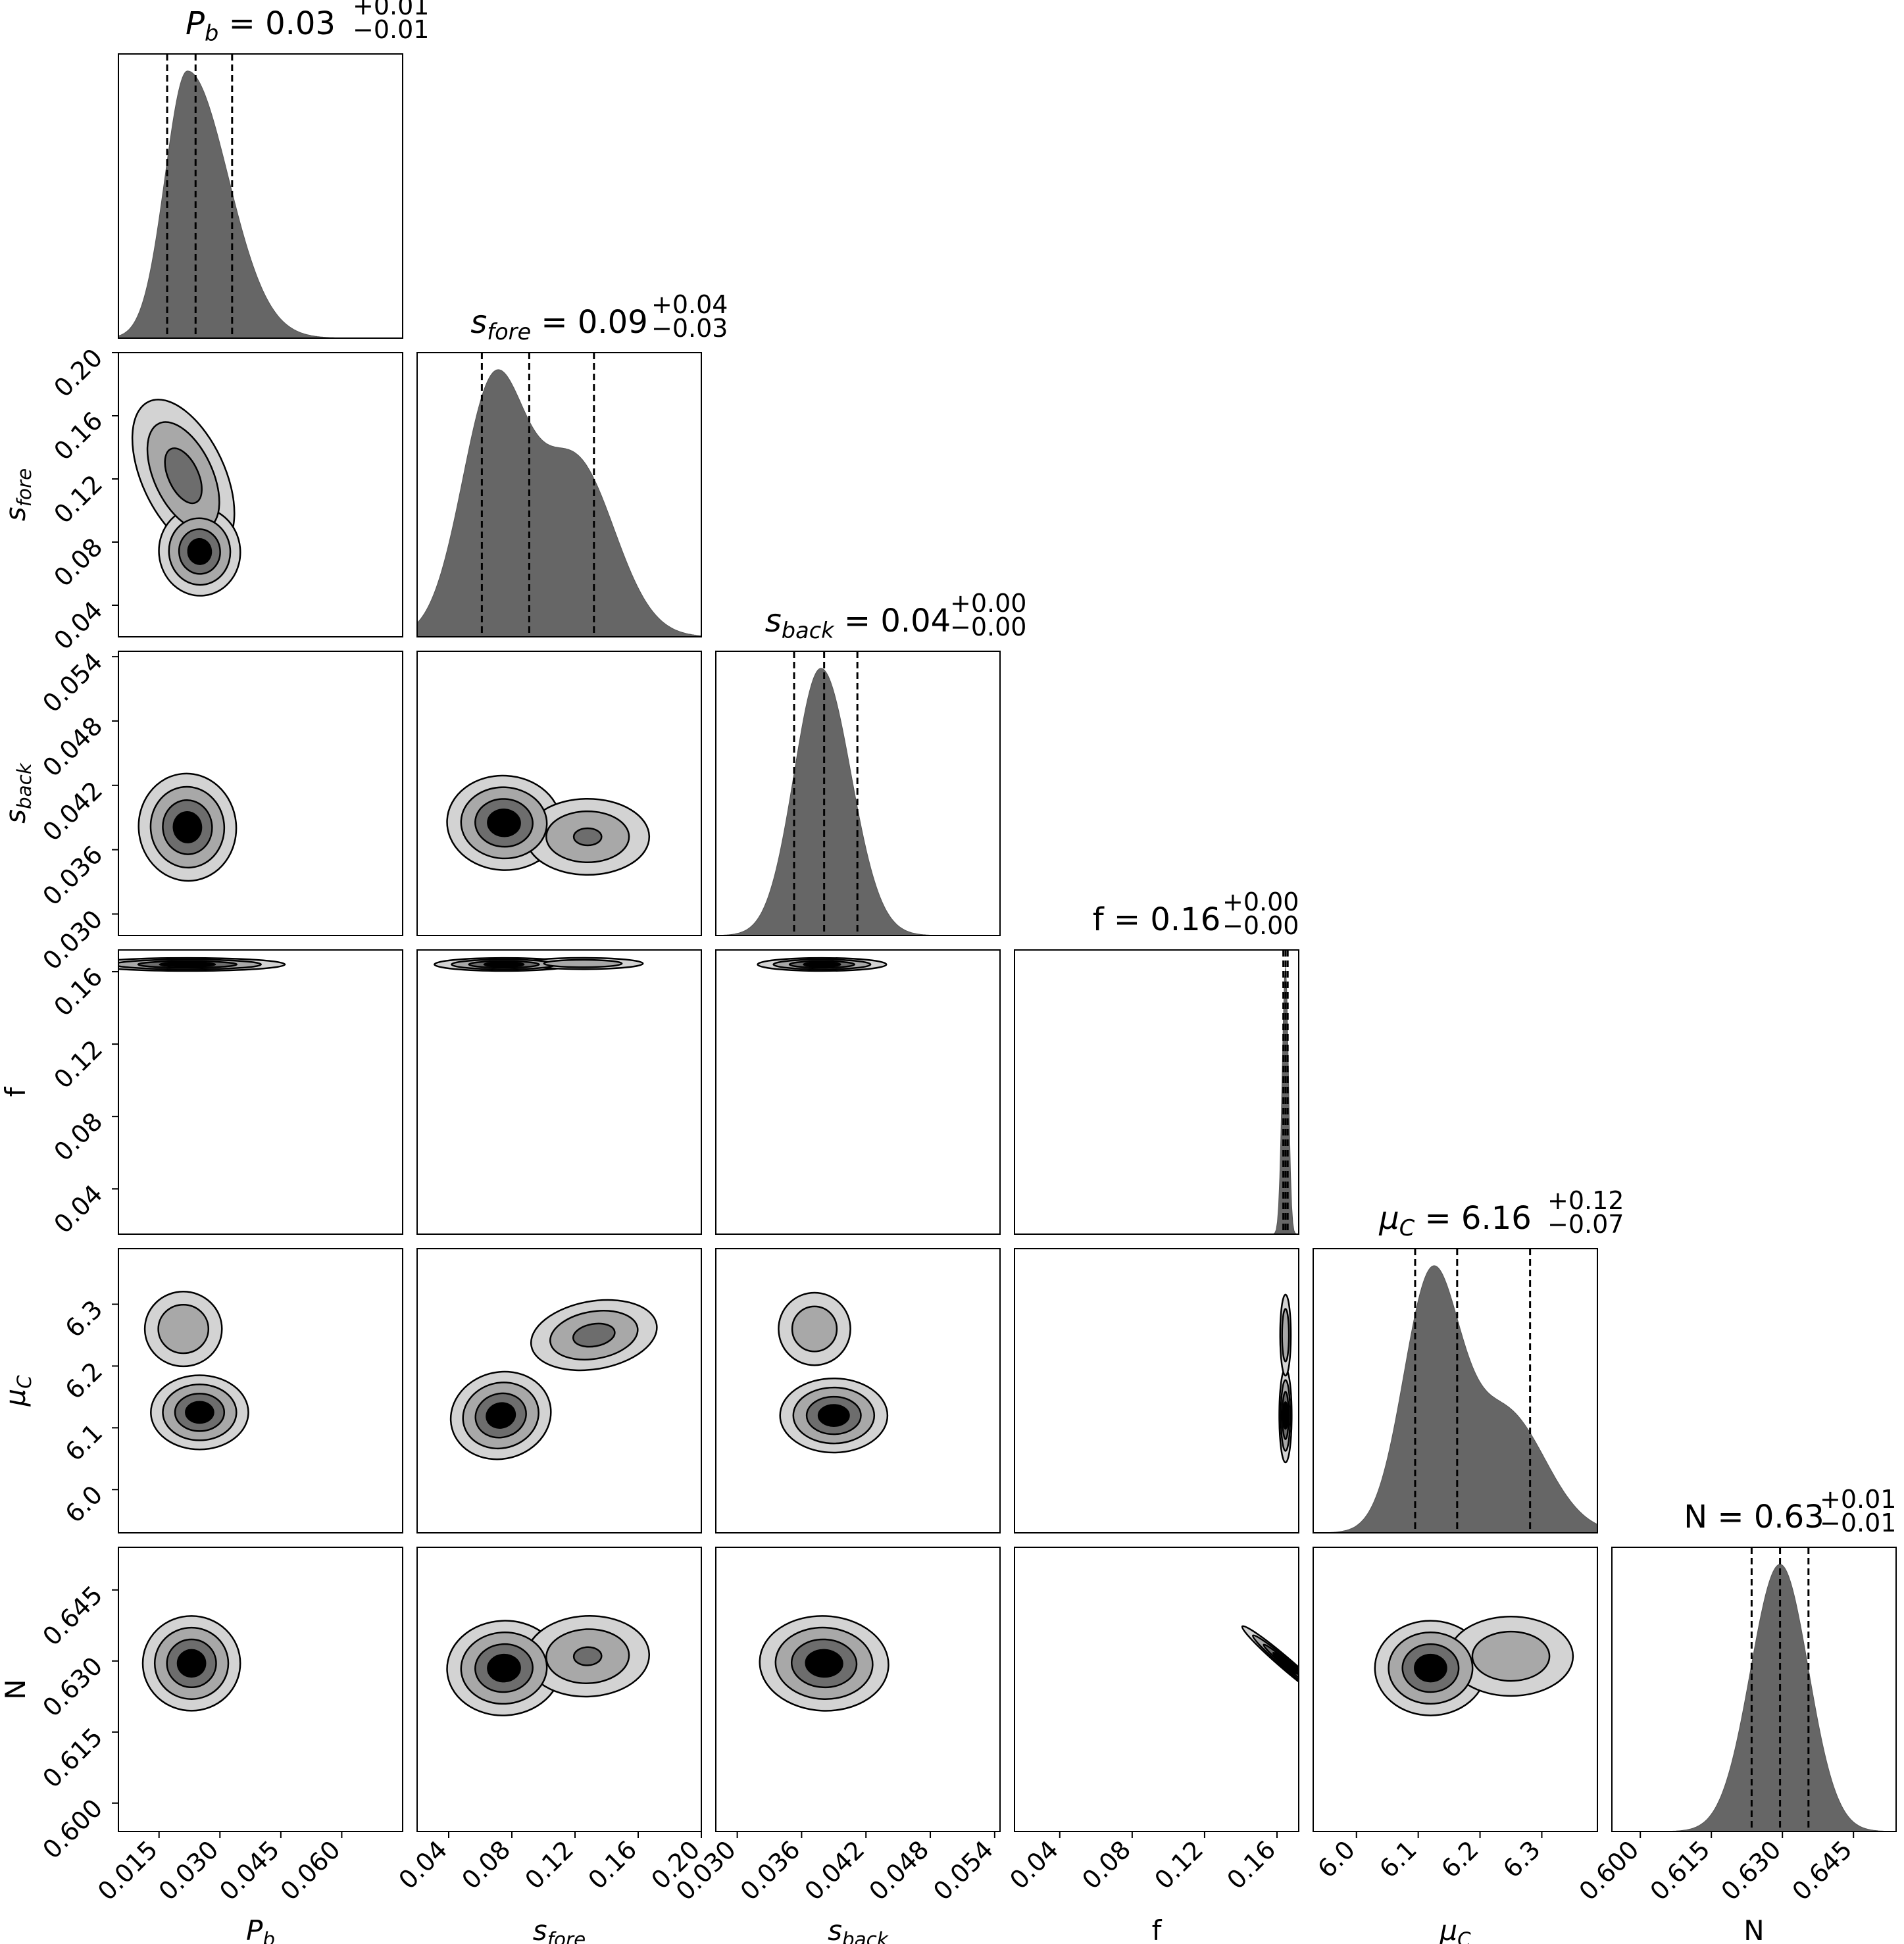 The image size is (1904, 1944). Describe the element at coordinates (834, 1870) in the screenshot. I see `xtick-label-sback-2: 0.042` at that location.